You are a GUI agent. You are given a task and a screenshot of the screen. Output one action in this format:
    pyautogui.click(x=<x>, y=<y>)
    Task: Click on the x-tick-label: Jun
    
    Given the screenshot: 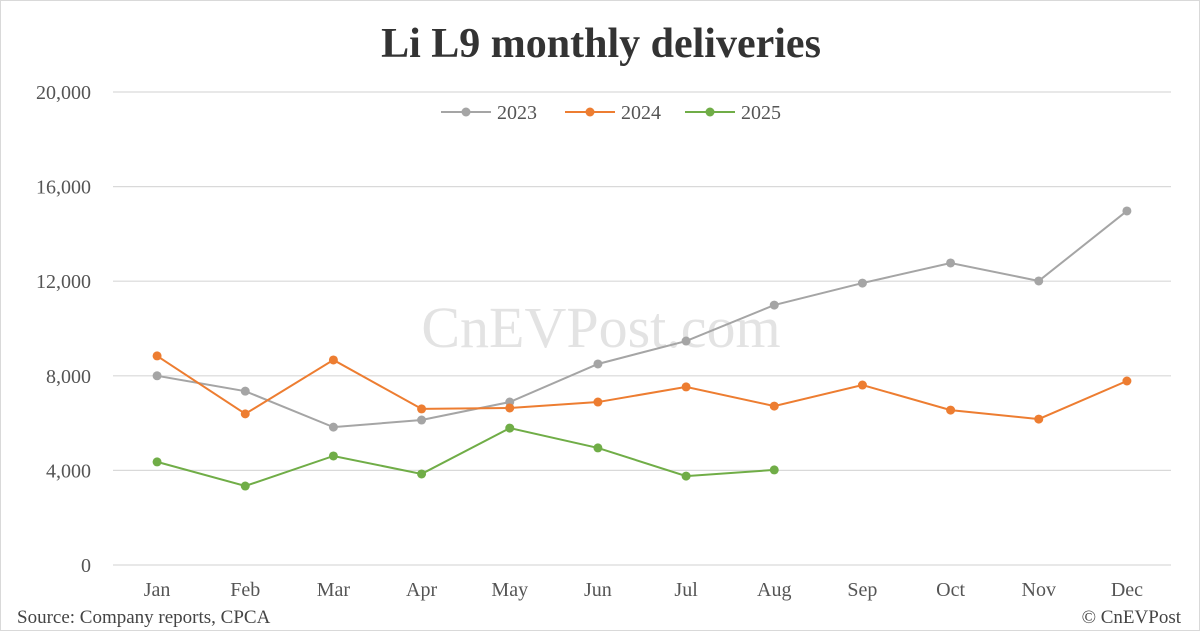 What is the action you would take?
    pyautogui.click(x=598, y=590)
    